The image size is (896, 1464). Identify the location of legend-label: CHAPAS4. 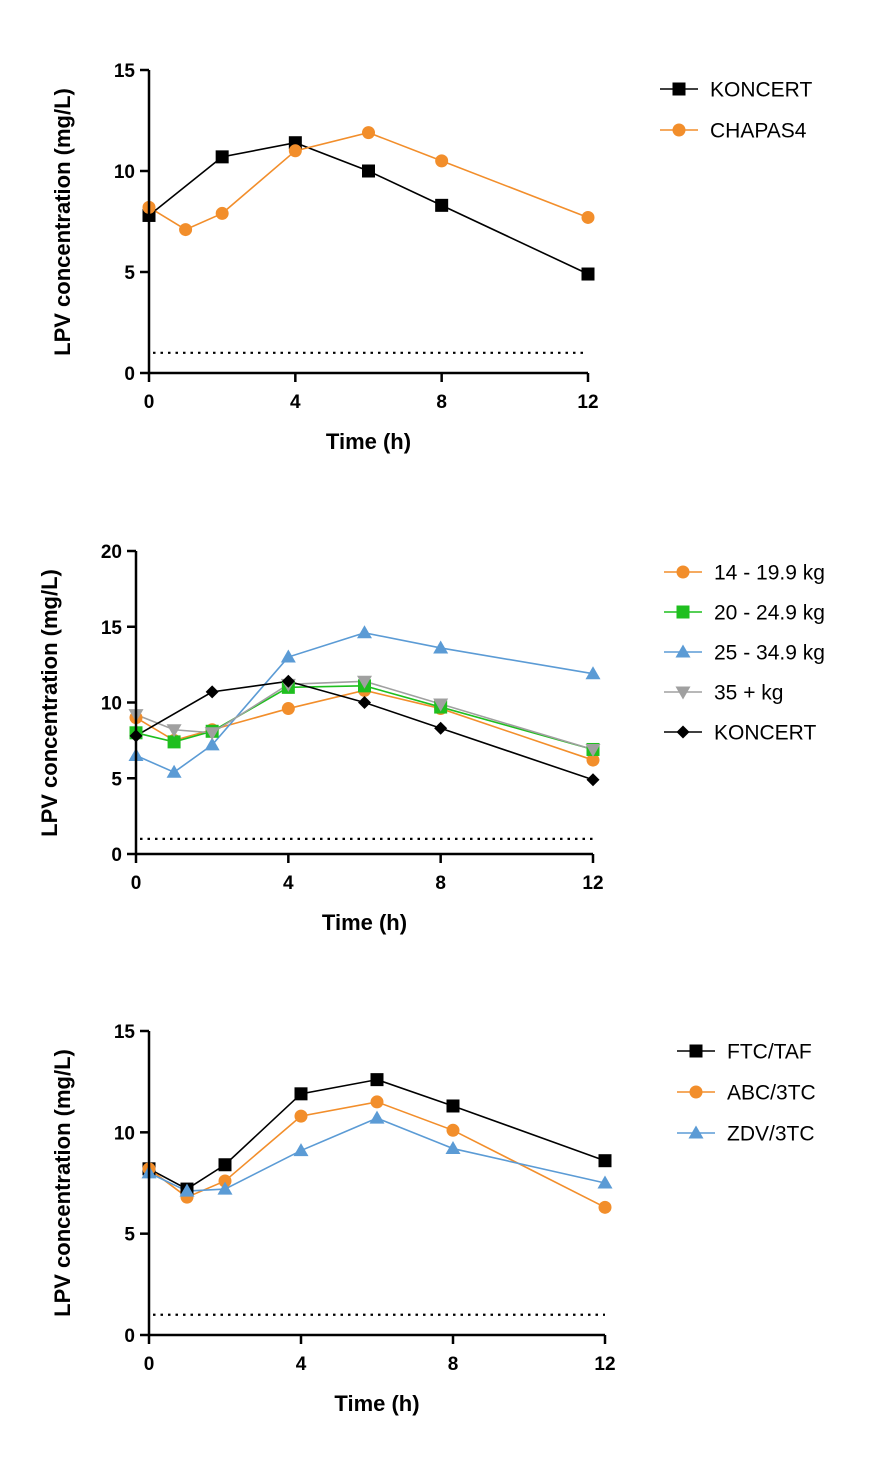
(758, 131).